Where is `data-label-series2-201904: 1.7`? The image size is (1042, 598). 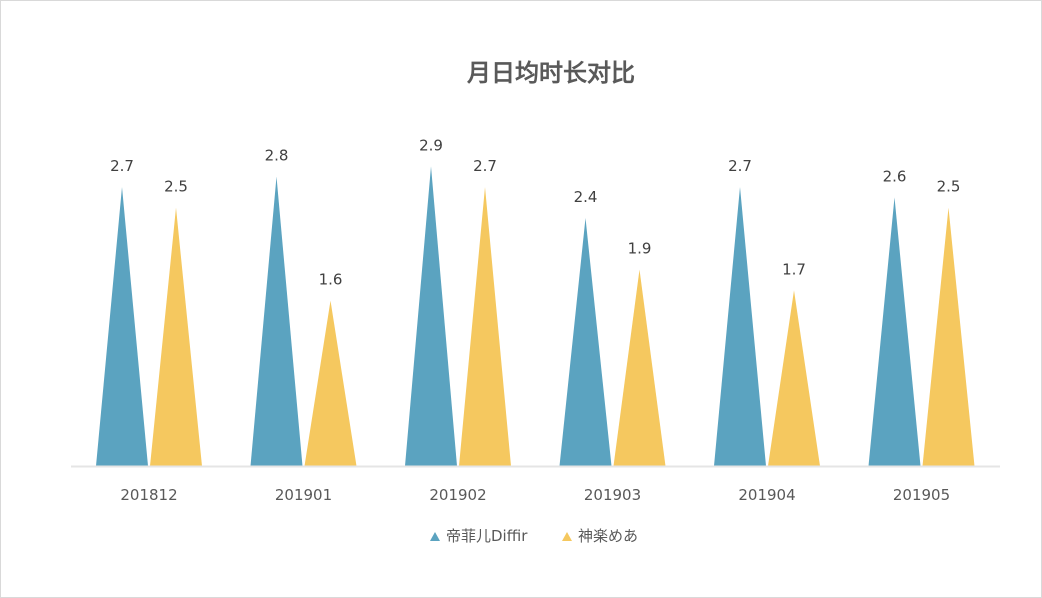 data-label-series2-201904: 1.7 is located at coordinates (794, 269).